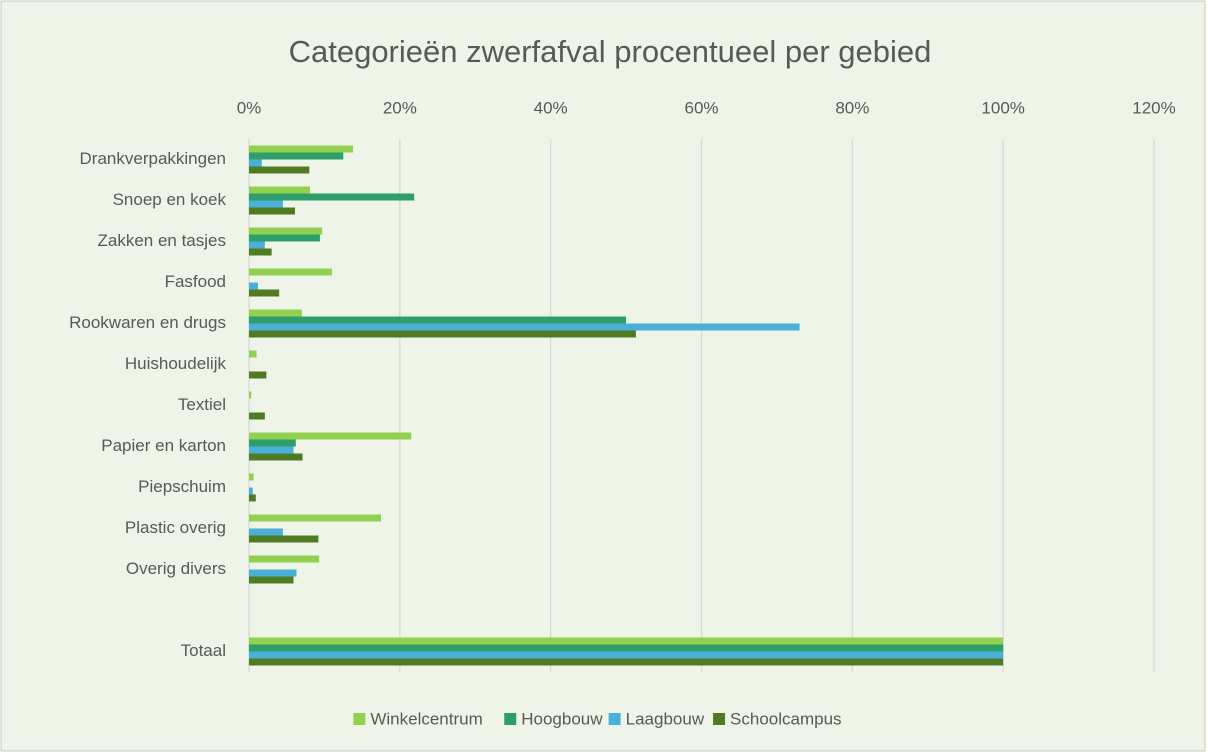 This screenshot has width=1208, height=754. I want to click on y-tick-label: Rookwaren en drugs, so click(147, 322).